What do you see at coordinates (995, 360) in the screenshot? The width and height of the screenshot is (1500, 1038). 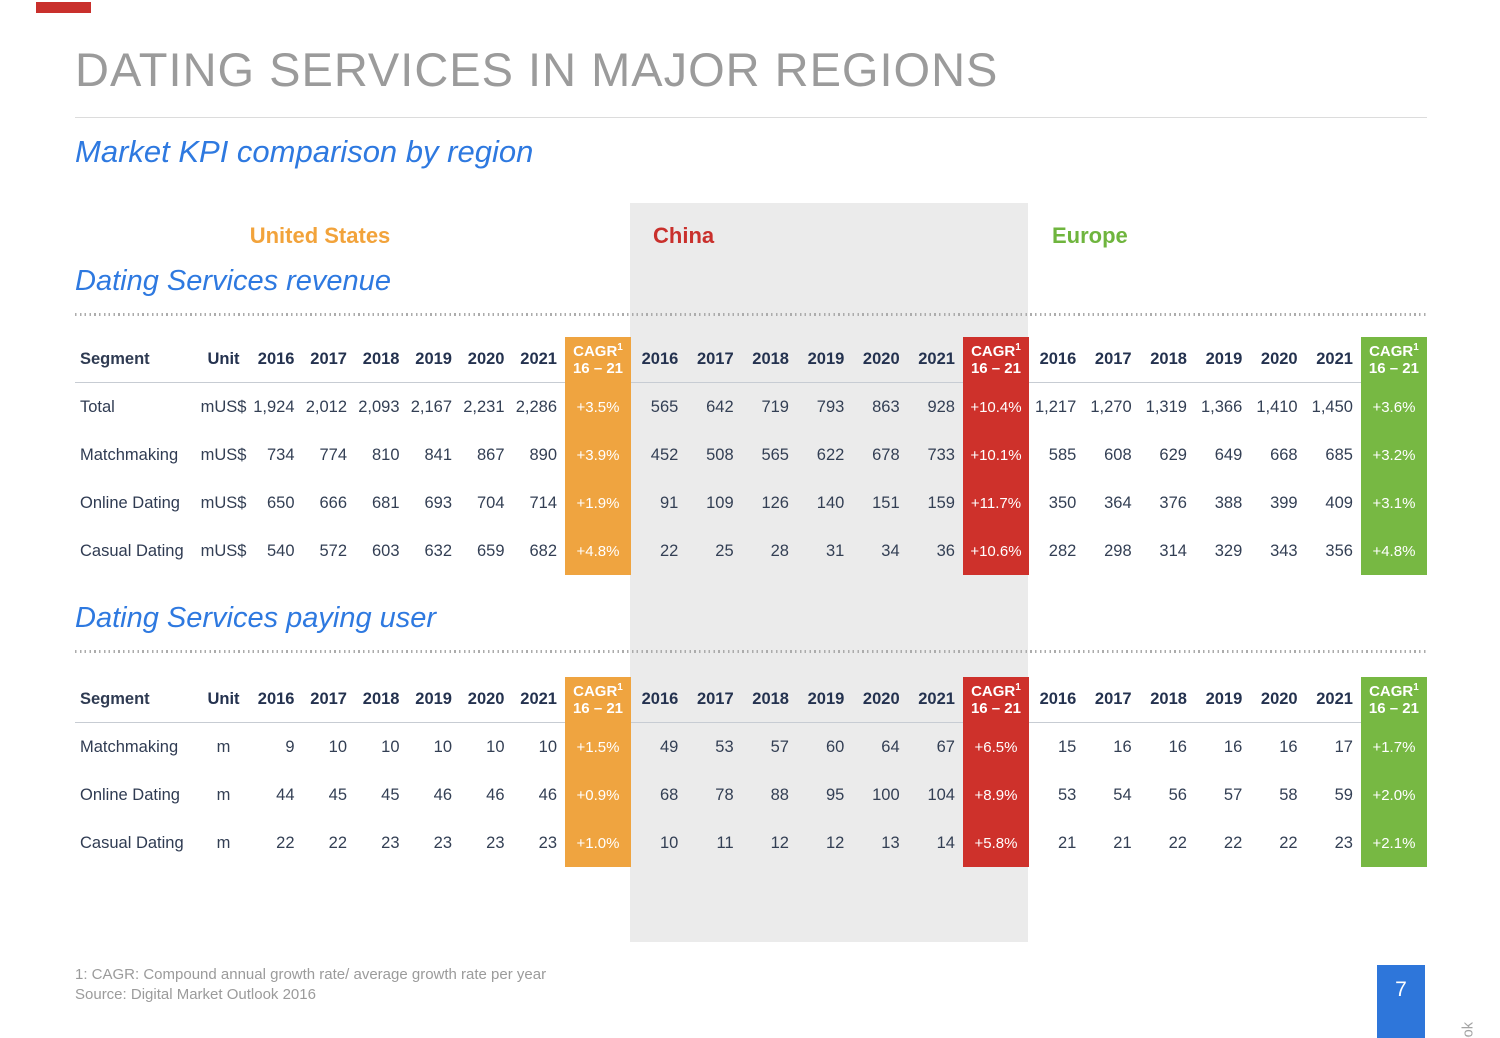 I see `column-header-cagr-cn: CAGR1 16 – 21` at bounding box center [995, 360].